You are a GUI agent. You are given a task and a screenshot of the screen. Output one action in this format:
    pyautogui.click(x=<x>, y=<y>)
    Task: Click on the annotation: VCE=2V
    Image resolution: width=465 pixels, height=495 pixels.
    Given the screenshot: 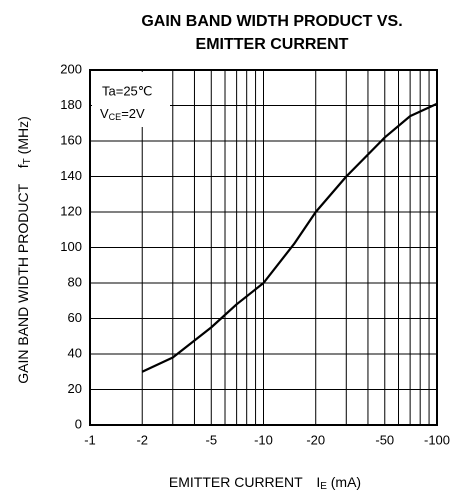 What is the action you would take?
    pyautogui.click(x=122, y=114)
    